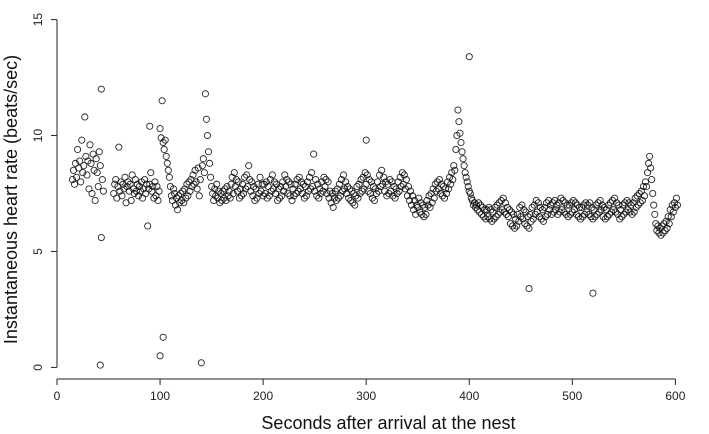  Describe the element at coordinates (675, 396) in the screenshot. I see `x-tick-label: 600` at that location.